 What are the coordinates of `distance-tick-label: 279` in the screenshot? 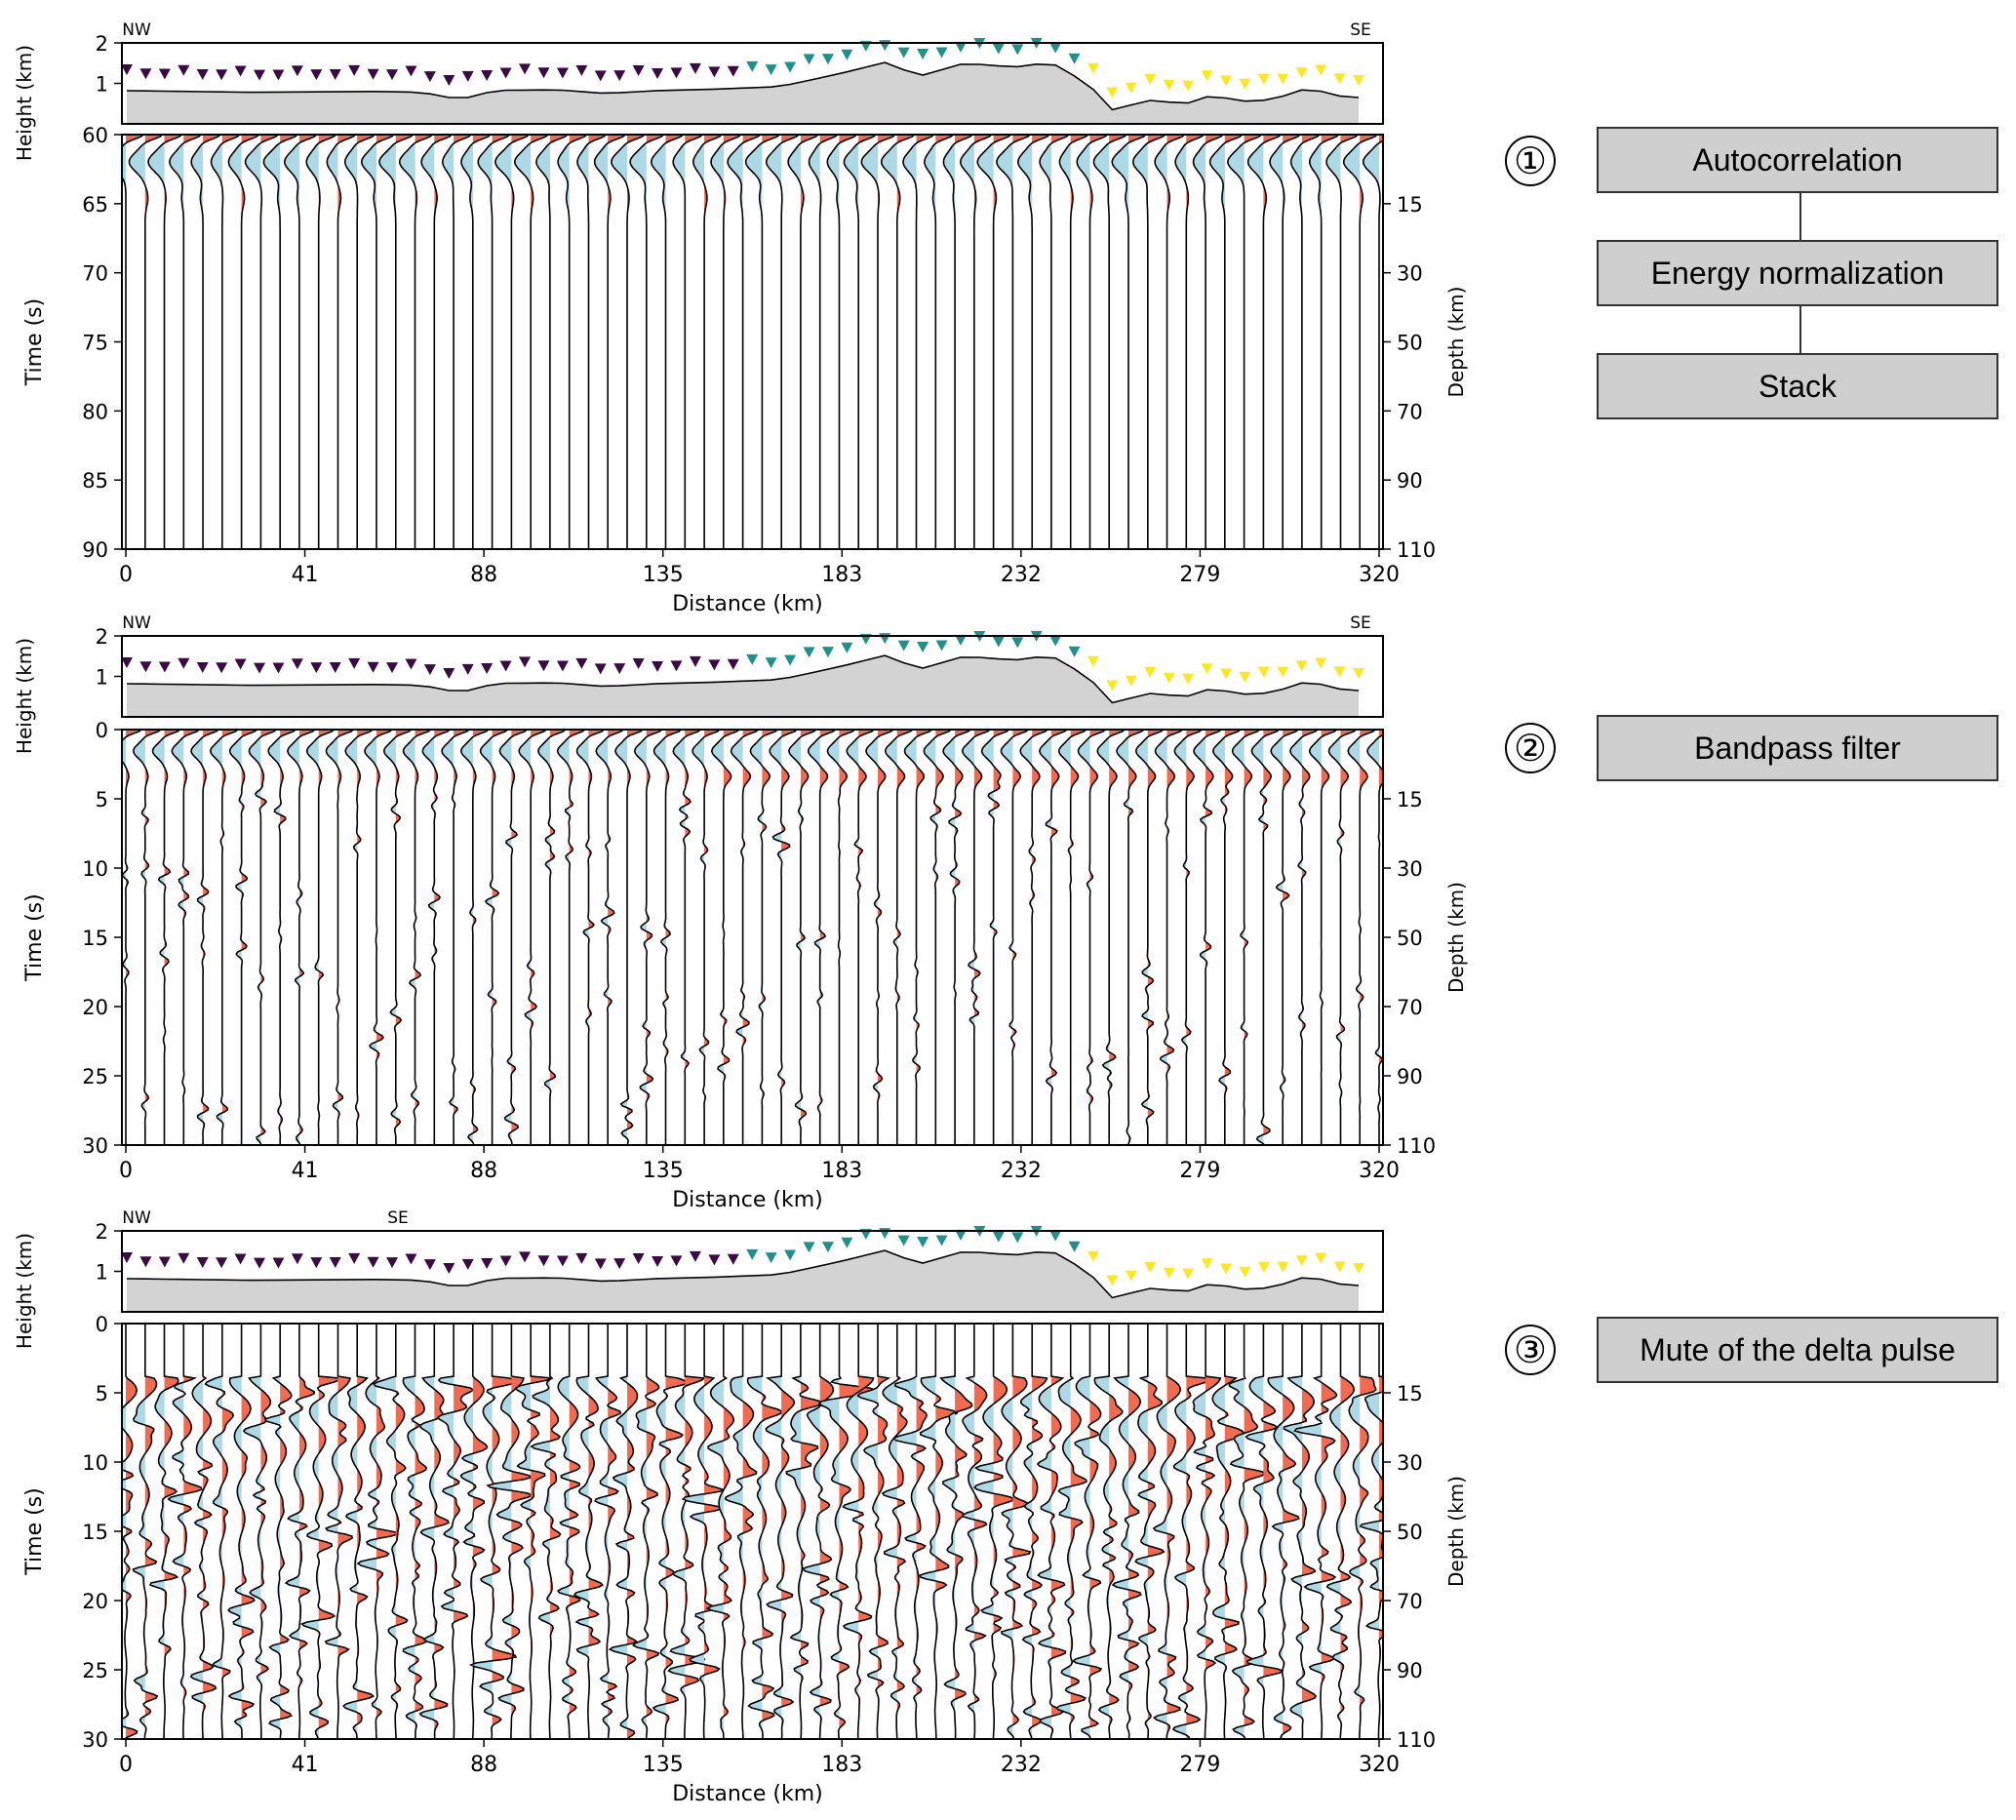 It's located at (1199, 575).